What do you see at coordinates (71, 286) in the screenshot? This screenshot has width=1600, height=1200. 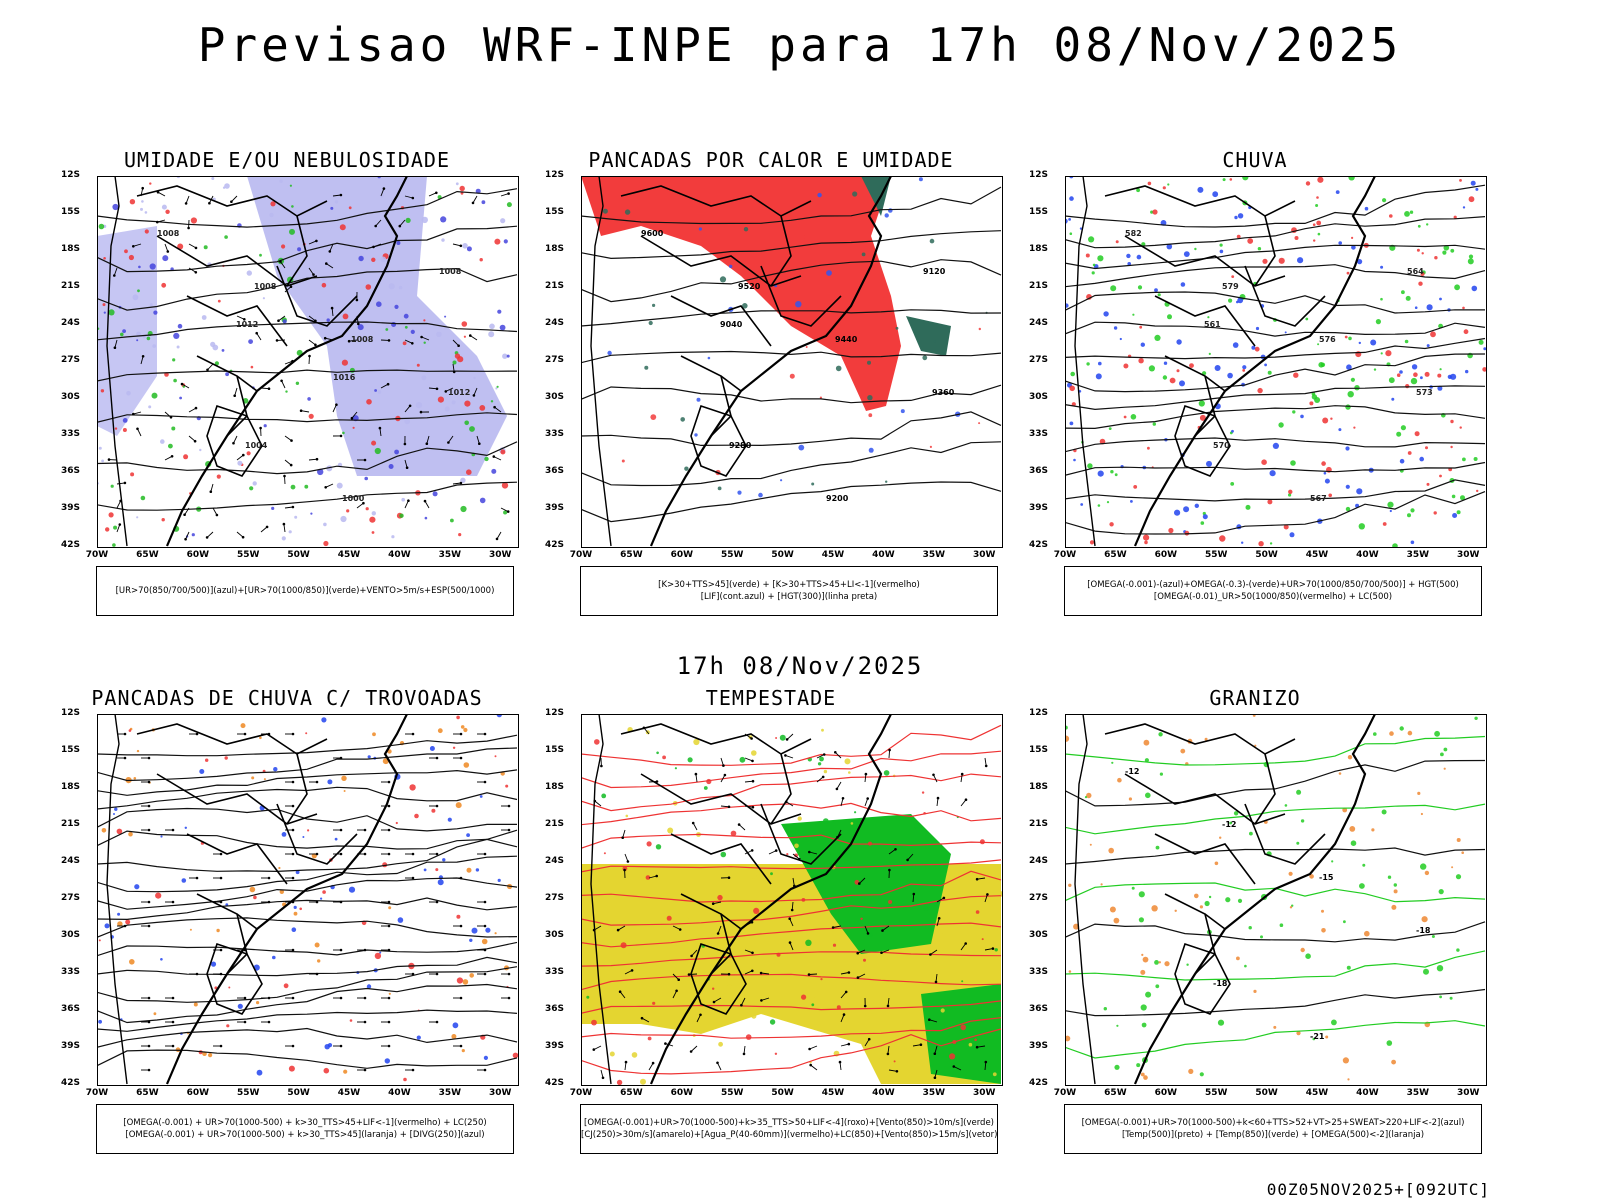 I see `lat-label: 21S` at bounding box center [71, 286].